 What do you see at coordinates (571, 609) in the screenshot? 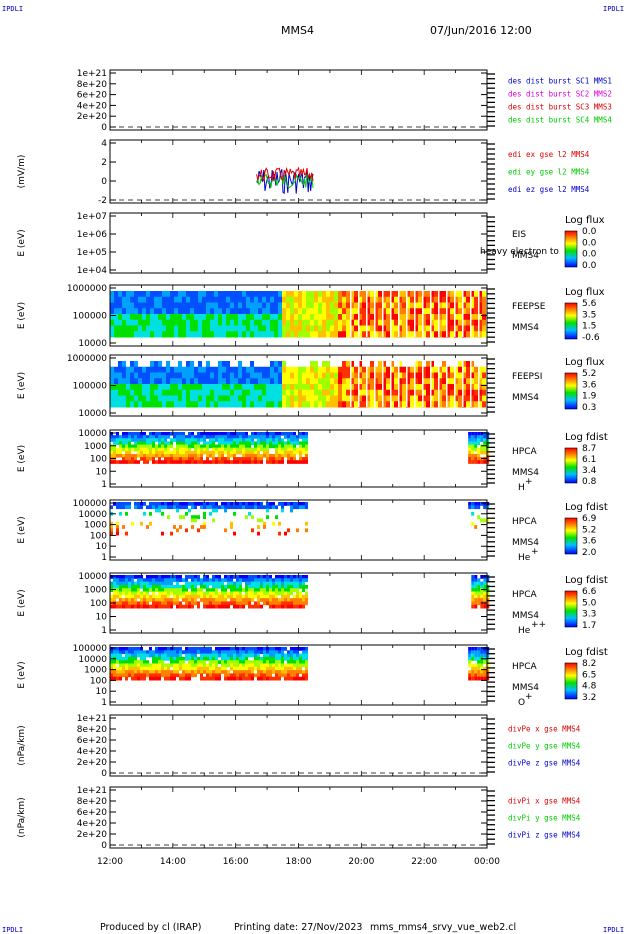
I see `colorbar-hpca_he2` at bounding box center [571, 609].